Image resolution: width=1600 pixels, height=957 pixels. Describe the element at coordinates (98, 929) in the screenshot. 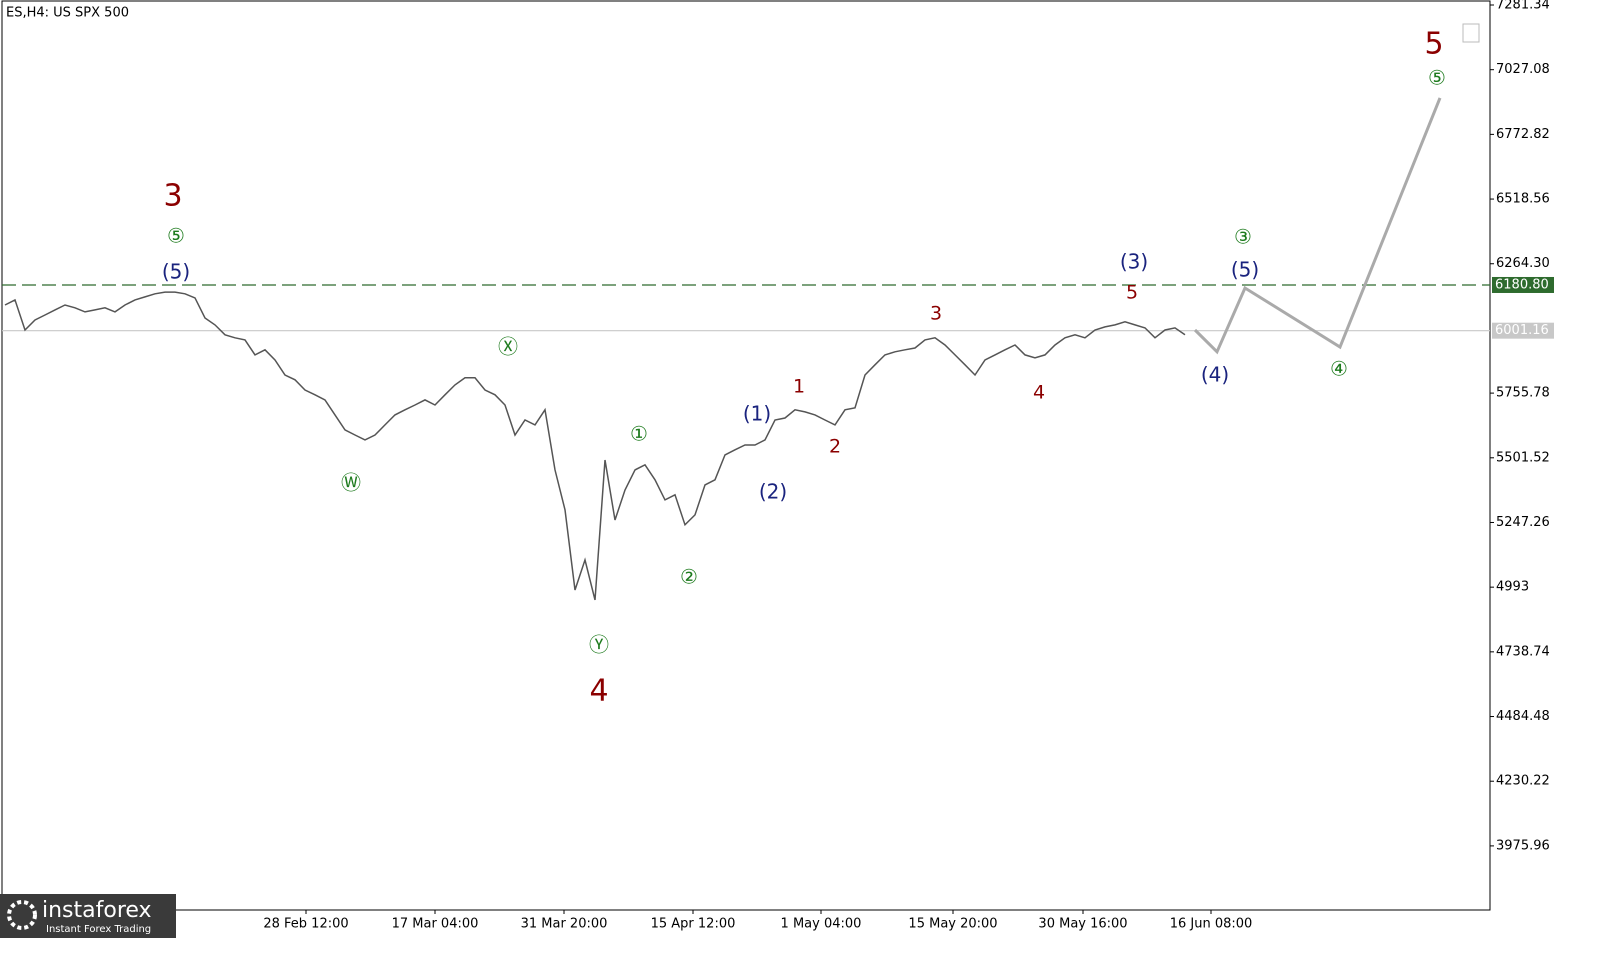

I see `logo-tagline: Instant Forex Trading` at that location.